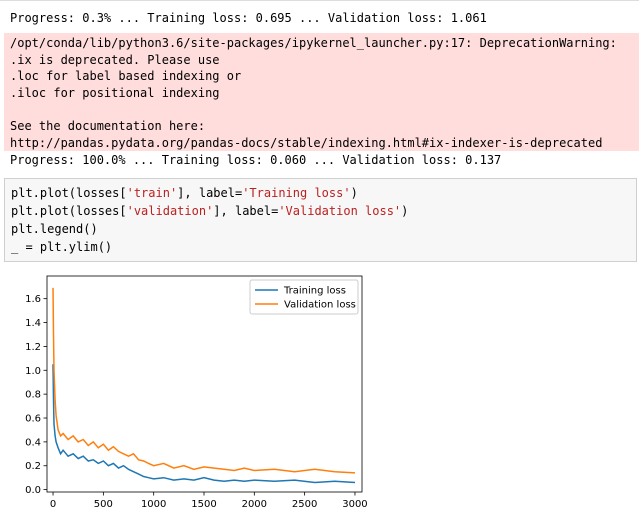  What do you see at coordinates (319, 0) in the screenshot?
I see `cell-border` at bounding box center [319, 0].